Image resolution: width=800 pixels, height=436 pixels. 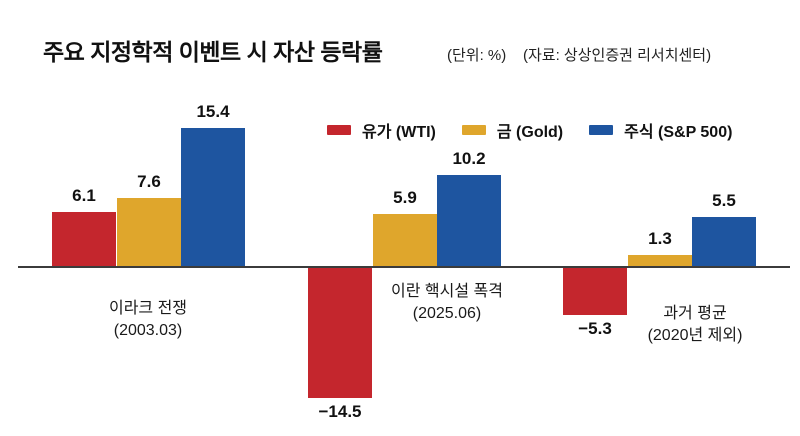 What do you see at coordinates (473, 130) in the screenshot?
I see `gold-color-swatch` at bounding box center [473, 130].